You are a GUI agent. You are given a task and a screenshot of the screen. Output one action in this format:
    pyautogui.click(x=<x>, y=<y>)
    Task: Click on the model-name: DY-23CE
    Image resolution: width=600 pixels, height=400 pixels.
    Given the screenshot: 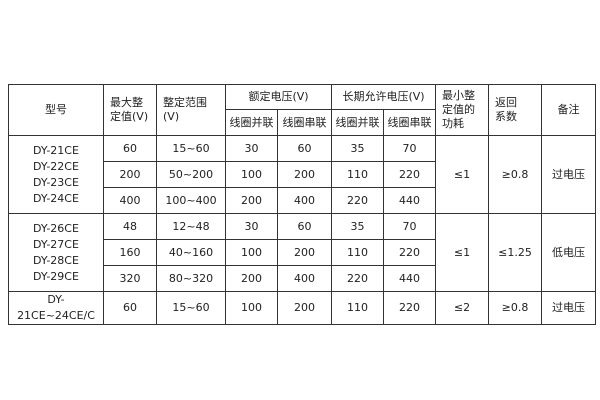 What is the action you would take?
    pyautogui.click(x=56, y=182)
    